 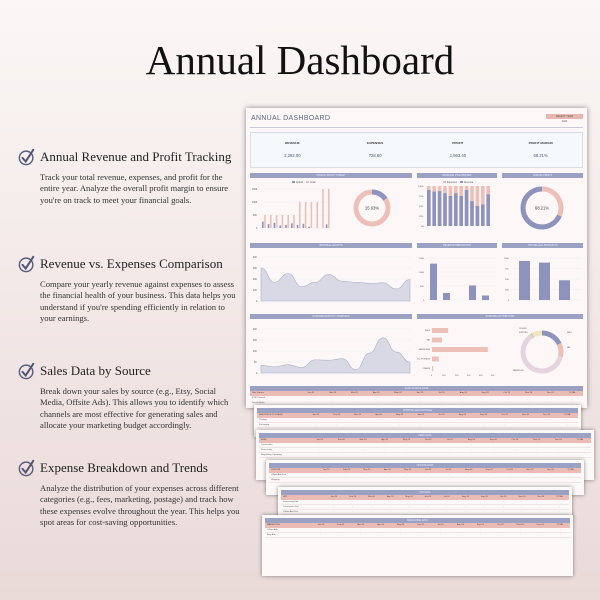 I want to click on svg-text: SHIPPING, so click(x=523, y=333).